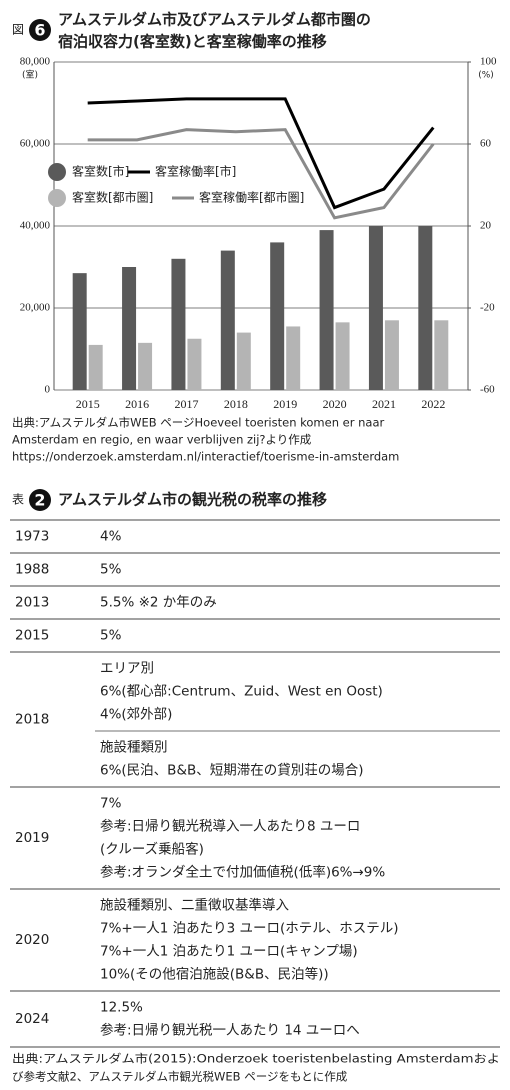  Describe the element at coordinates (486, 144) in the screenshot. I see `y2-tick-label: 60` at that location.